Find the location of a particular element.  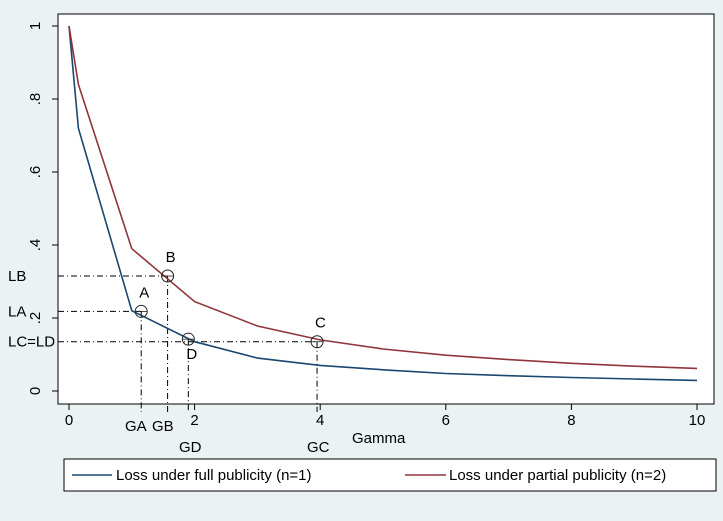

y-reference-label: LB is located at coordinates (17, 276).